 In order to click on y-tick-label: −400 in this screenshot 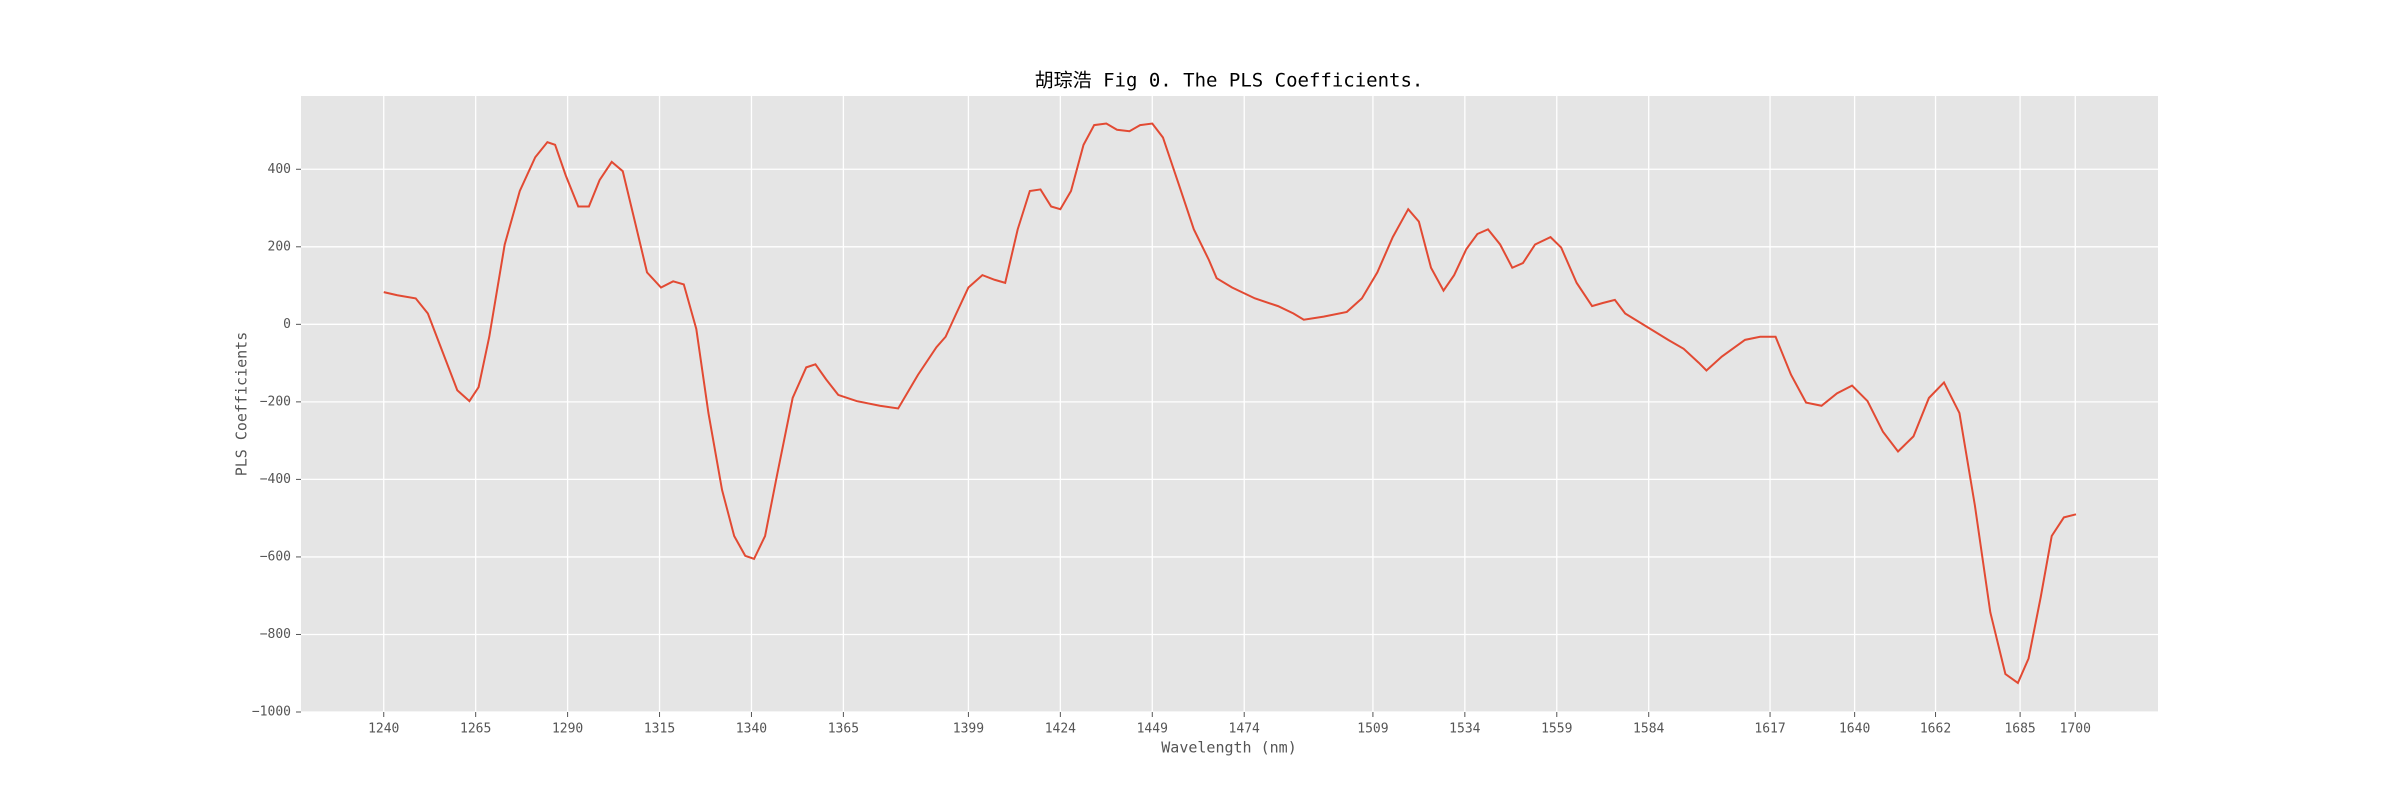, I will do `click(275, 479)`.